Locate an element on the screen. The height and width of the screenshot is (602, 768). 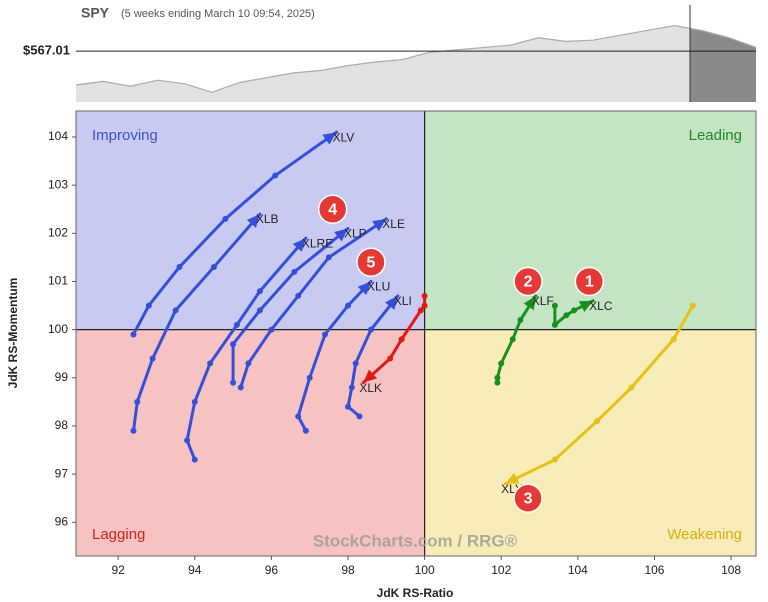
y-tick-label: 98 is located at coordinates (62, 425).